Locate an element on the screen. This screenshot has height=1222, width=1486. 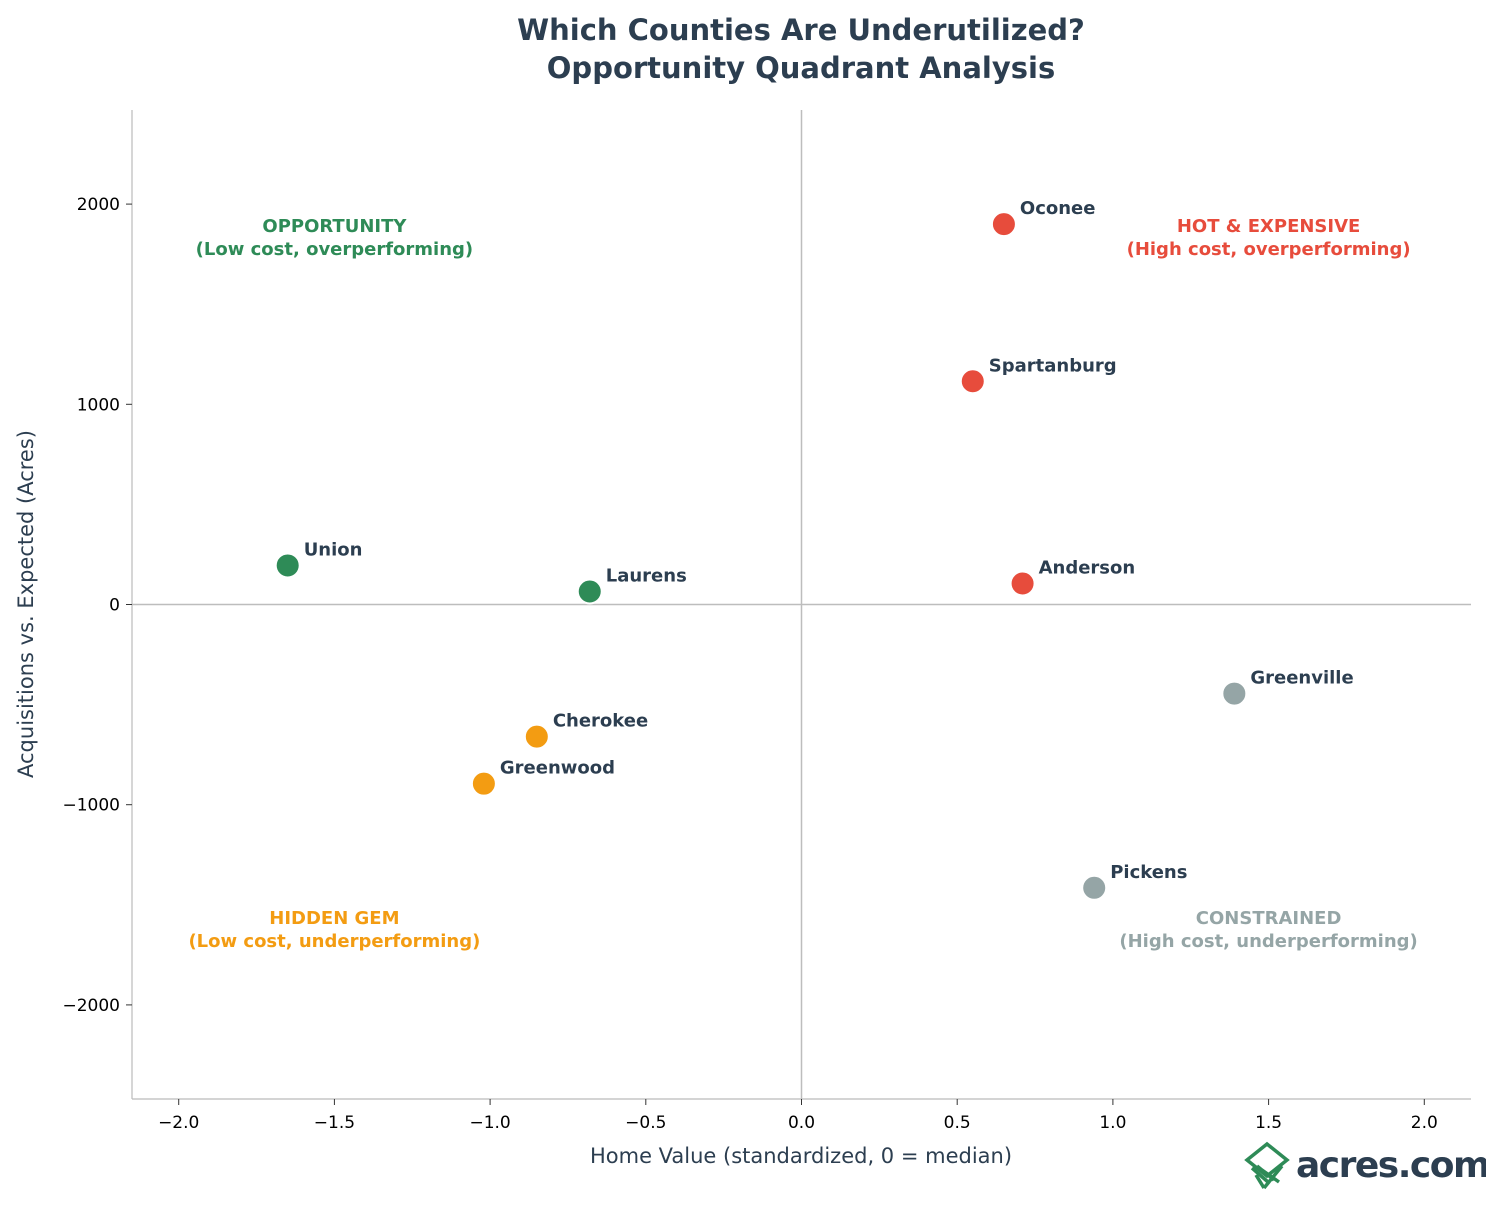
x-tick-label: −2.0 is located at coordinates (178, 1123).